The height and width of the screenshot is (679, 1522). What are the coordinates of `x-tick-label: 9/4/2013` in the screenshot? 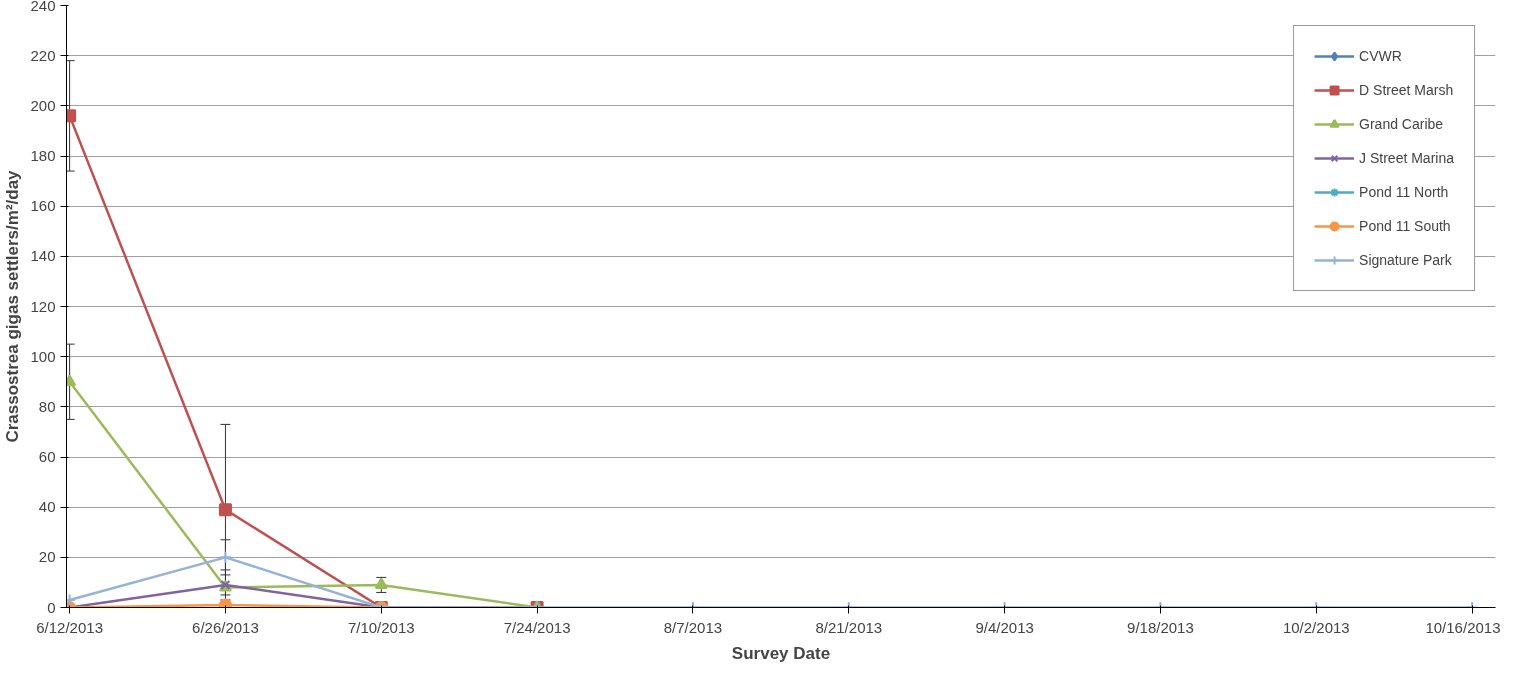 It's located at (1004, 627).